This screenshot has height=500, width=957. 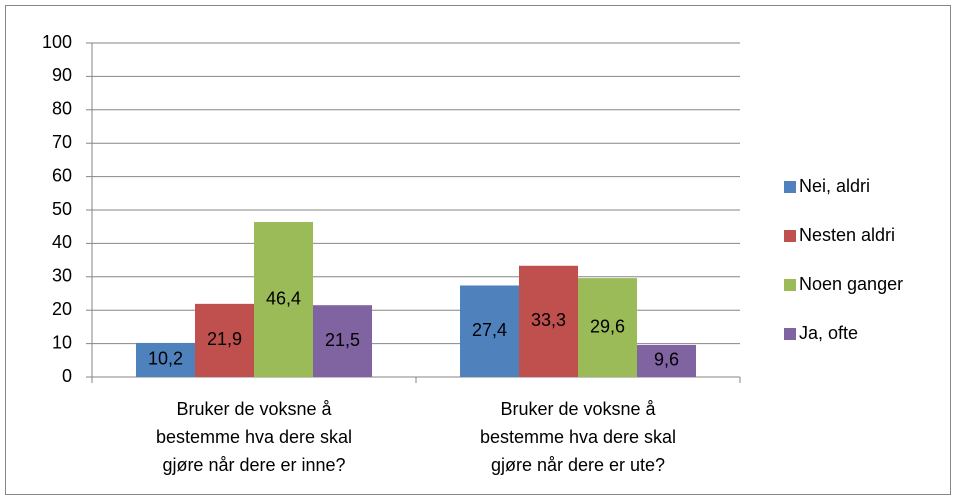 What do you see at coordinates (62, 342) in the screenshot?
I see `y-tick-label: 10` at bounding box center [62, 342].